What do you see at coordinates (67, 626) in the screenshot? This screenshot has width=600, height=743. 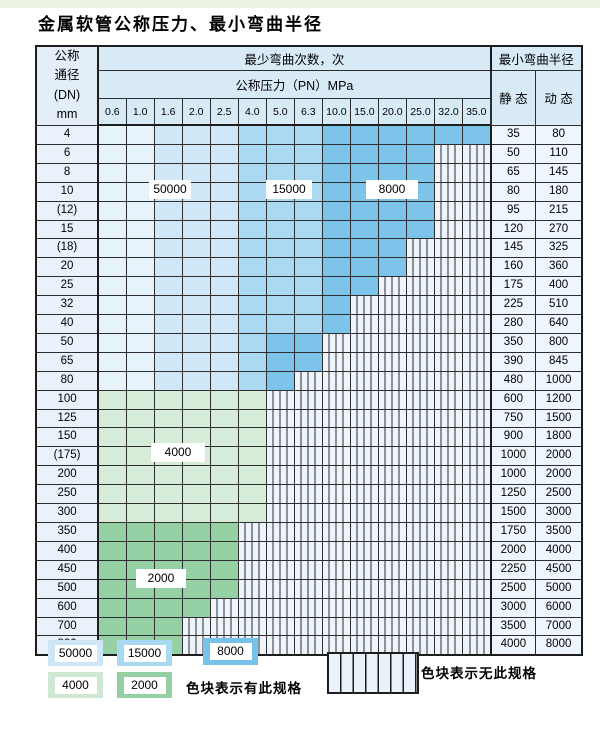 I see `dn-cell: 700` at bounding box center [67, 626].